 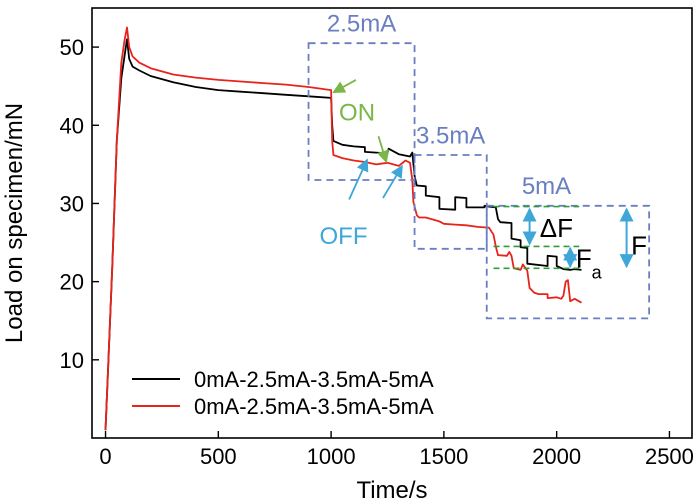 I want to click on x-axis-title: Time/s, so click(x=391, y=490).